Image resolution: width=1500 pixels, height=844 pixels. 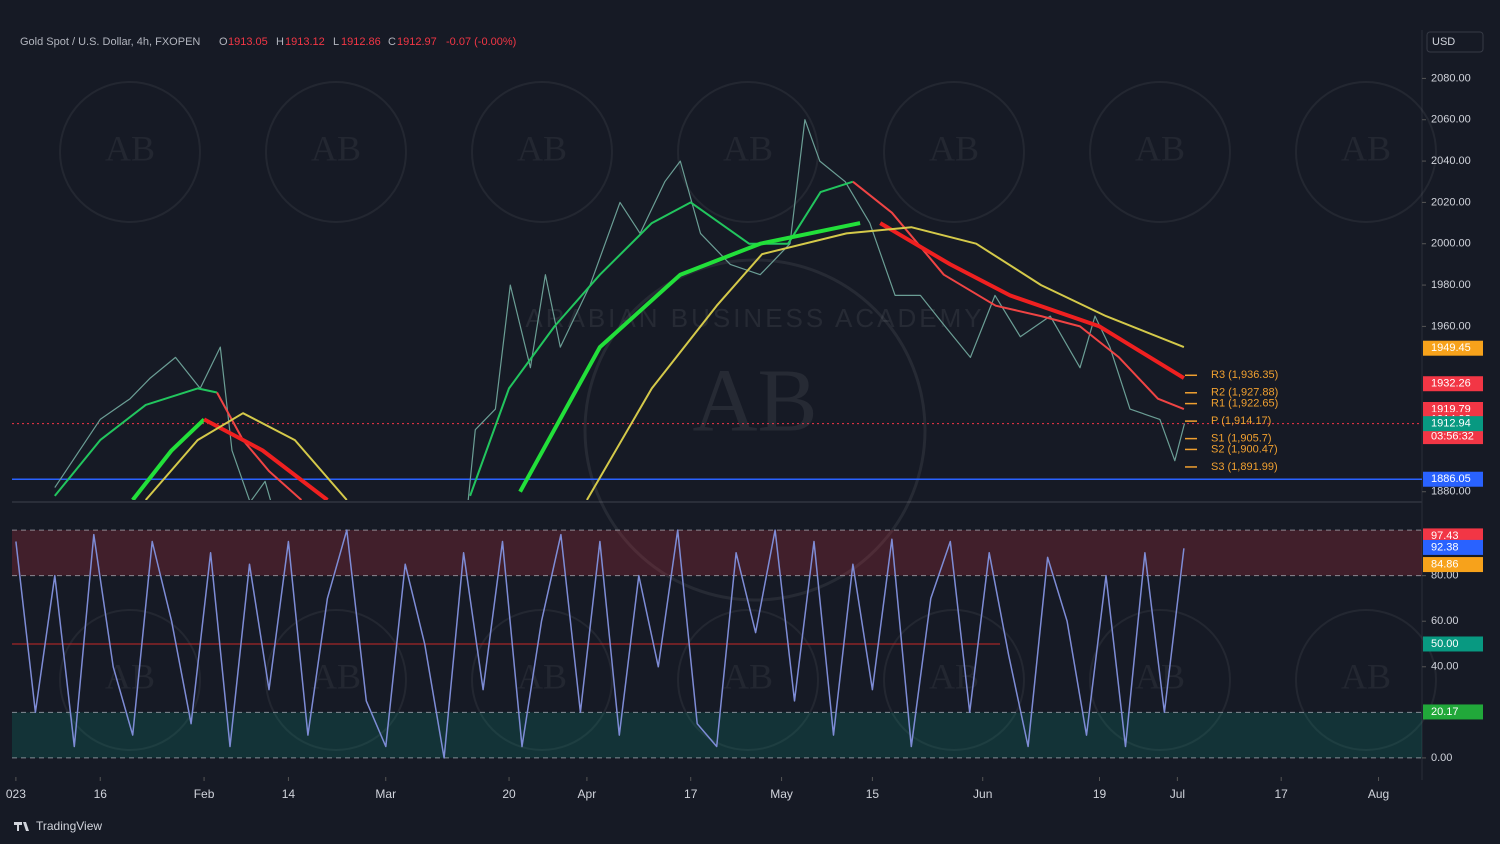 What do you see at coordinates (587, 794) in the screenshot?
I see `x-tick-label: Apr` at bounding box center [587, 794].